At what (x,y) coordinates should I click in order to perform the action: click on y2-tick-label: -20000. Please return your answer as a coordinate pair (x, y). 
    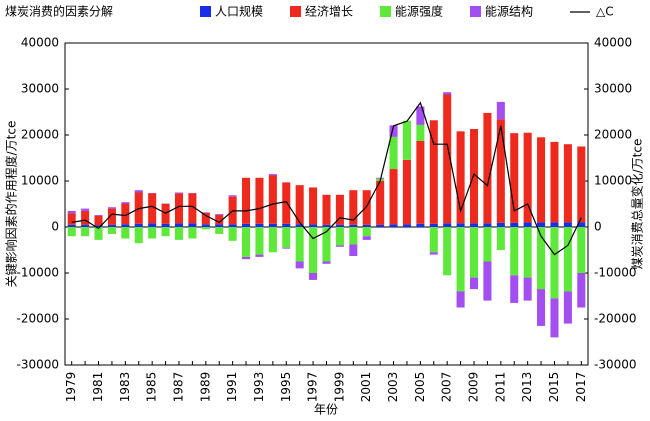
    Looking at the image, I should click on (615, 319).